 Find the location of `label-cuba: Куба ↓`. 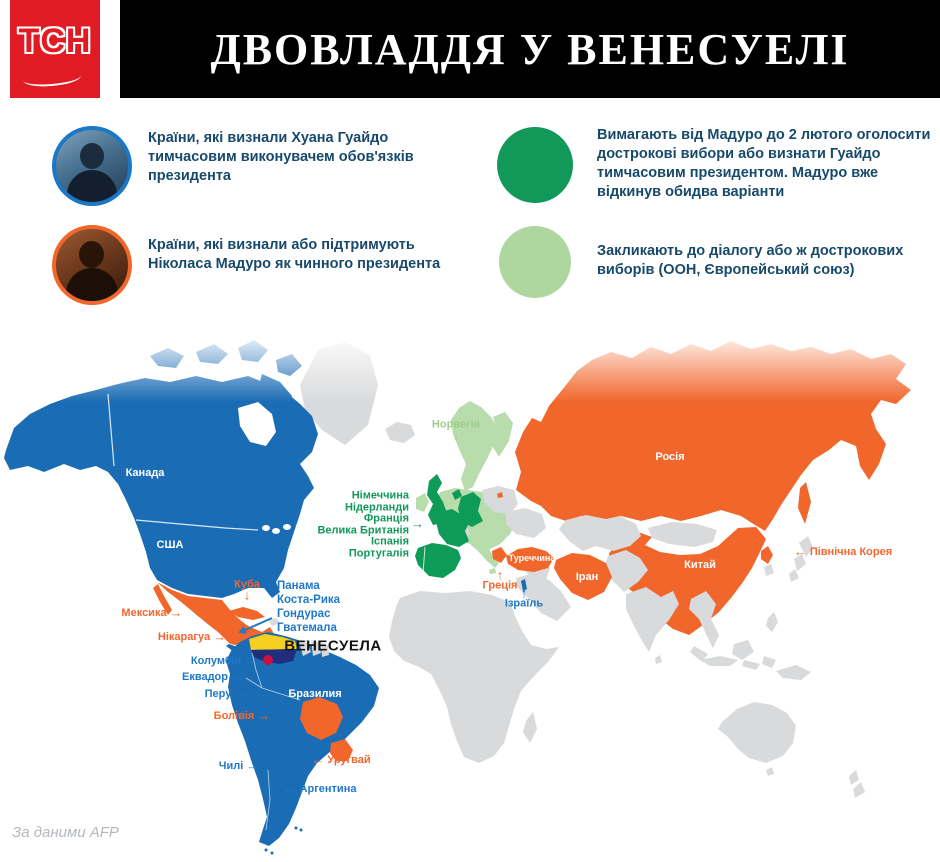

label-cuba: Куба ↓ is located at coordinates (247, 590).